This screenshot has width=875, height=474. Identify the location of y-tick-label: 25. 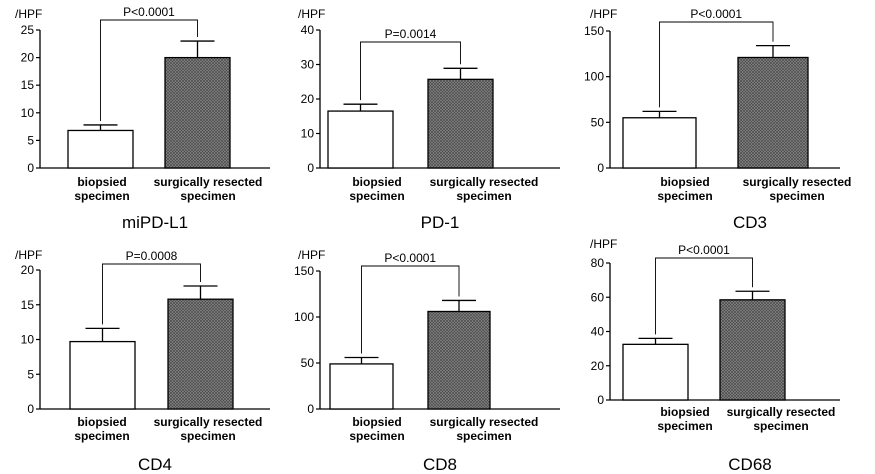
(28, 30).